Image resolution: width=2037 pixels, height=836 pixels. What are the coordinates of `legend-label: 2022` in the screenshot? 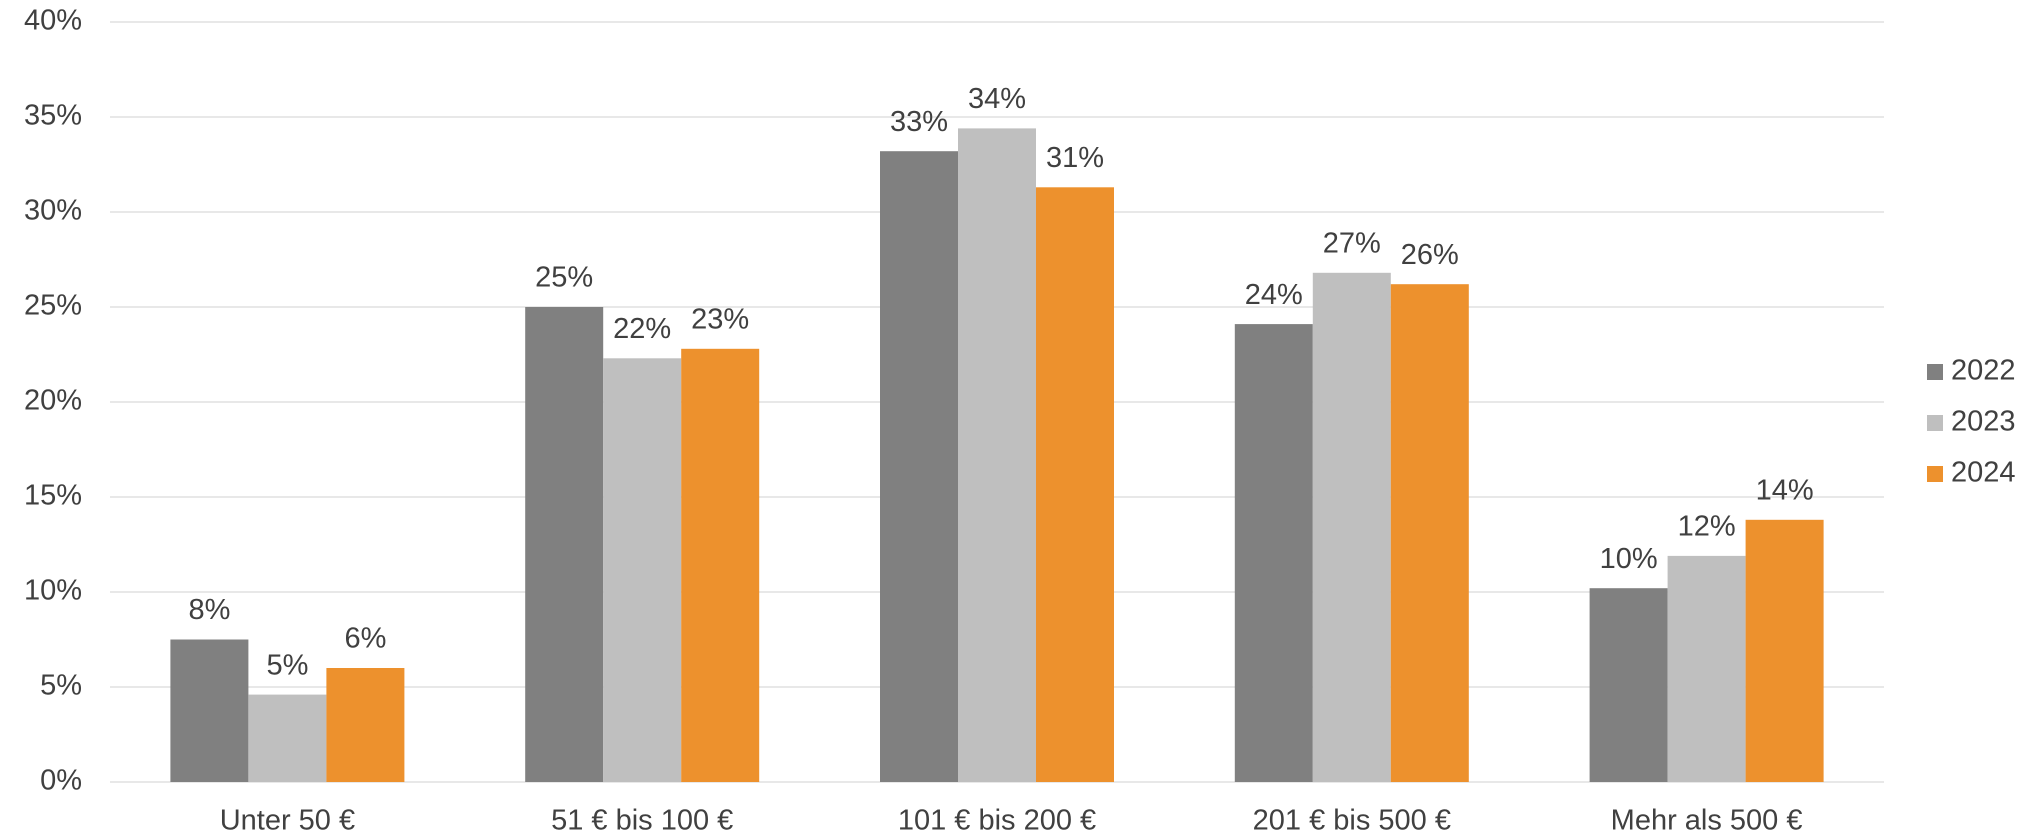 It's located at (1983, 371).